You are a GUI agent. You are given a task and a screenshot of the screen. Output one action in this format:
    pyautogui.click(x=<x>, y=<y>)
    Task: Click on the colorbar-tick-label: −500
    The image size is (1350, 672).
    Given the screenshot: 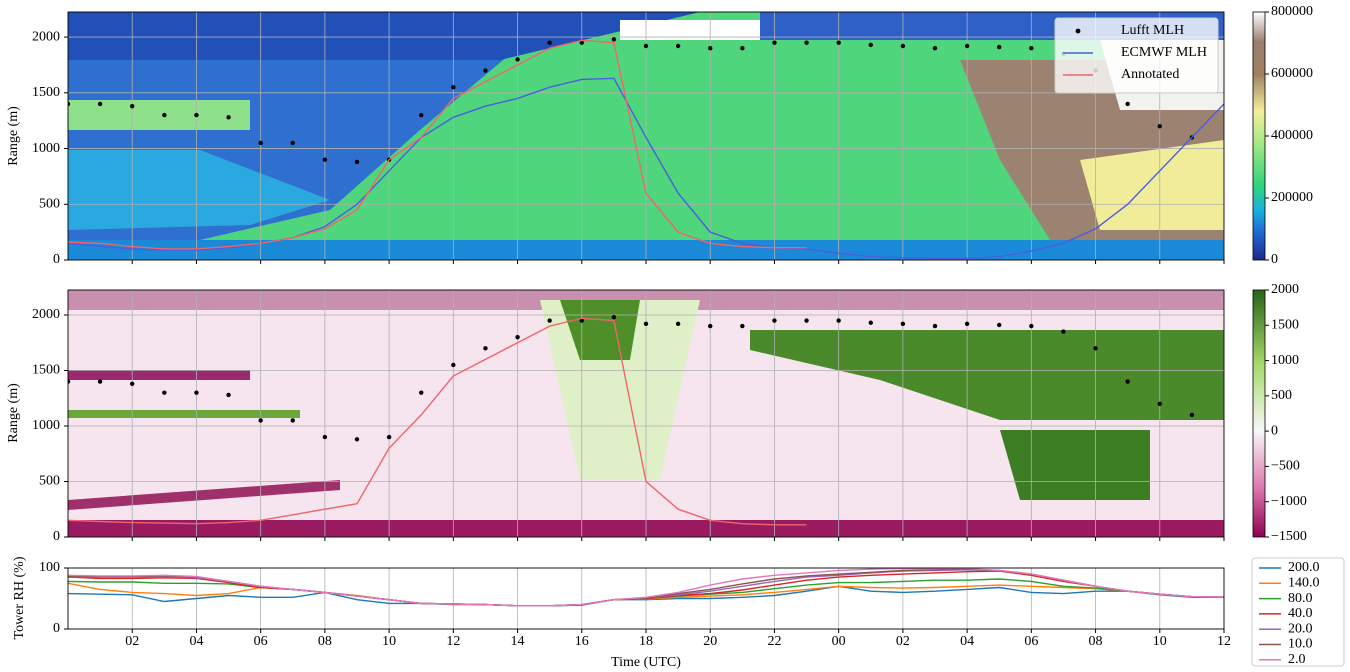 What is the action you would take?
    pyautogui.click(x=1285, y=466)
    